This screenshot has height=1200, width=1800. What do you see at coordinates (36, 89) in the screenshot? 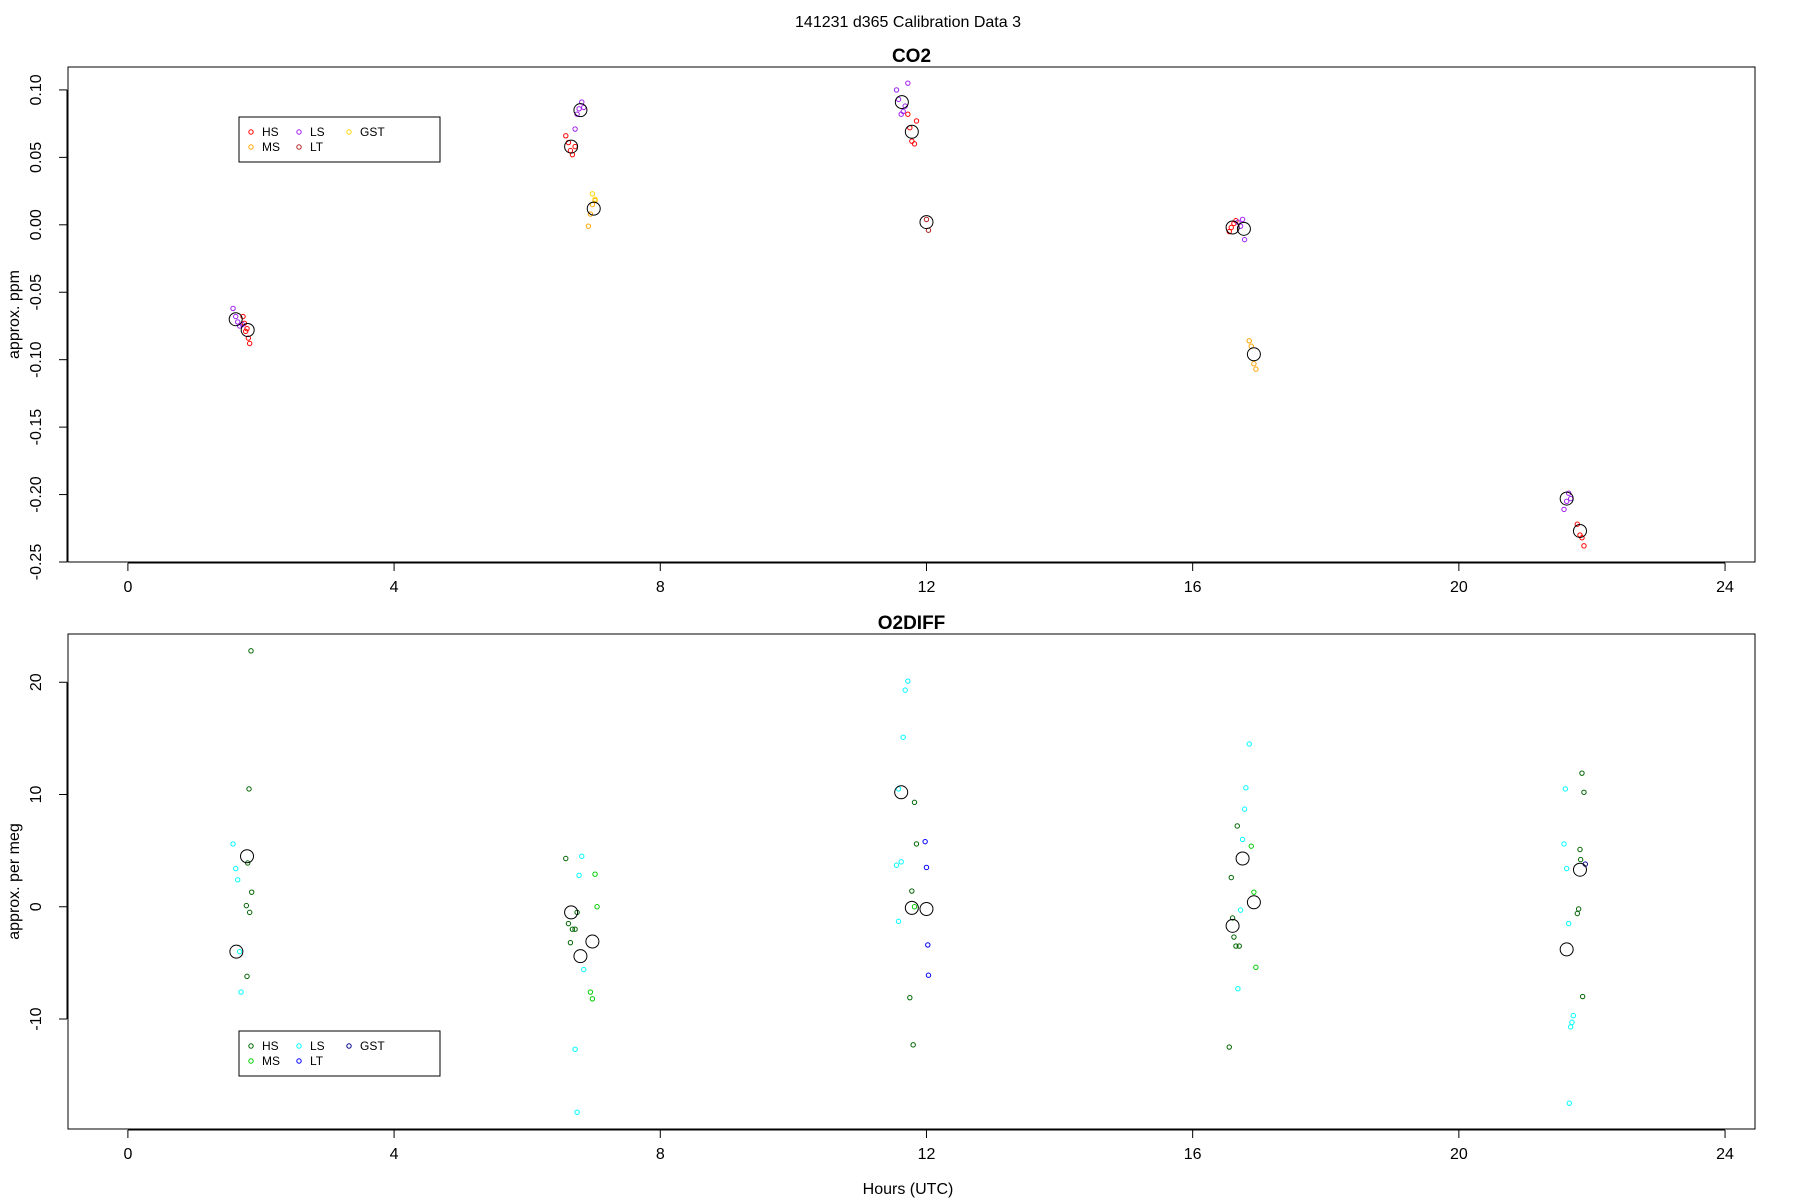
I see `y-tick-label: 0.10` at bounding box center [36, 89].